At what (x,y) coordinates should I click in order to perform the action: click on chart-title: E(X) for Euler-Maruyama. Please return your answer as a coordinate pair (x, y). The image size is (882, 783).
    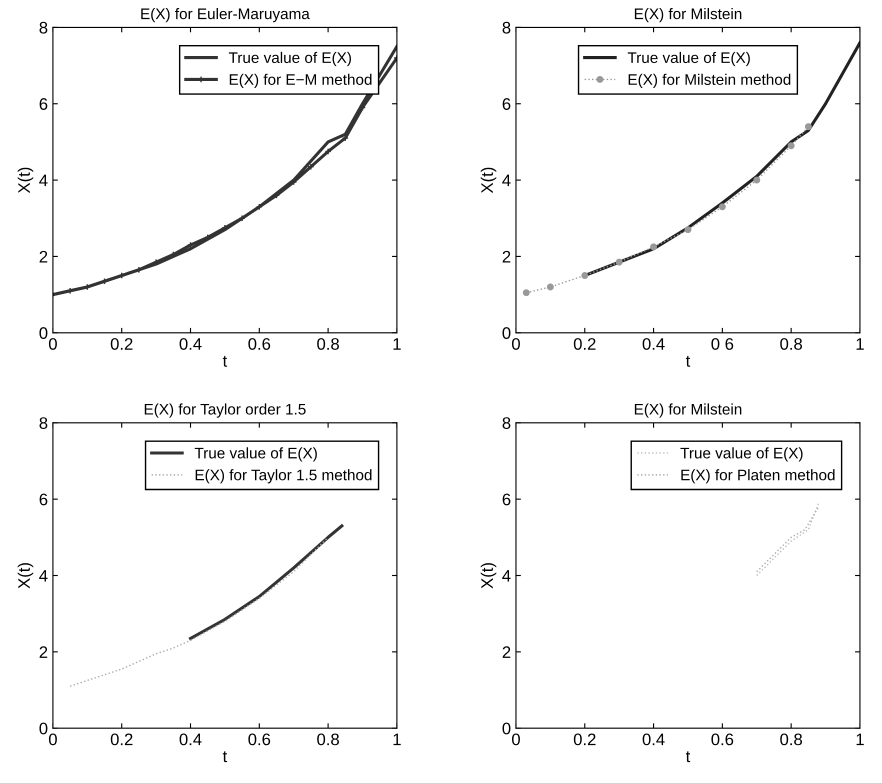
    Looking at the image, I should click on (225, 15).